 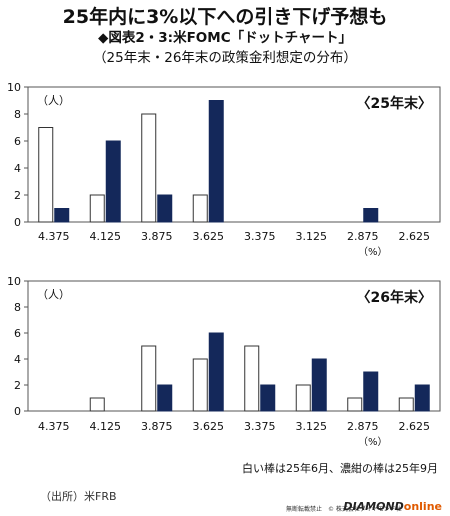 What do you see at coordinates (394, 103) in the screenshot?
I see `panel-label: 〈25年末〉` at bounding box center [394, 103].